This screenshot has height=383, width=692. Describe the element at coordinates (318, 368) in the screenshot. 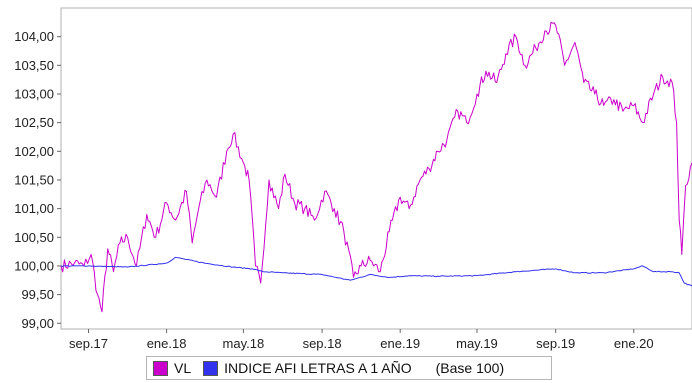

I see `legend-label-indice: INDICE AFI LETRAS A 1 AÑO` at that location.